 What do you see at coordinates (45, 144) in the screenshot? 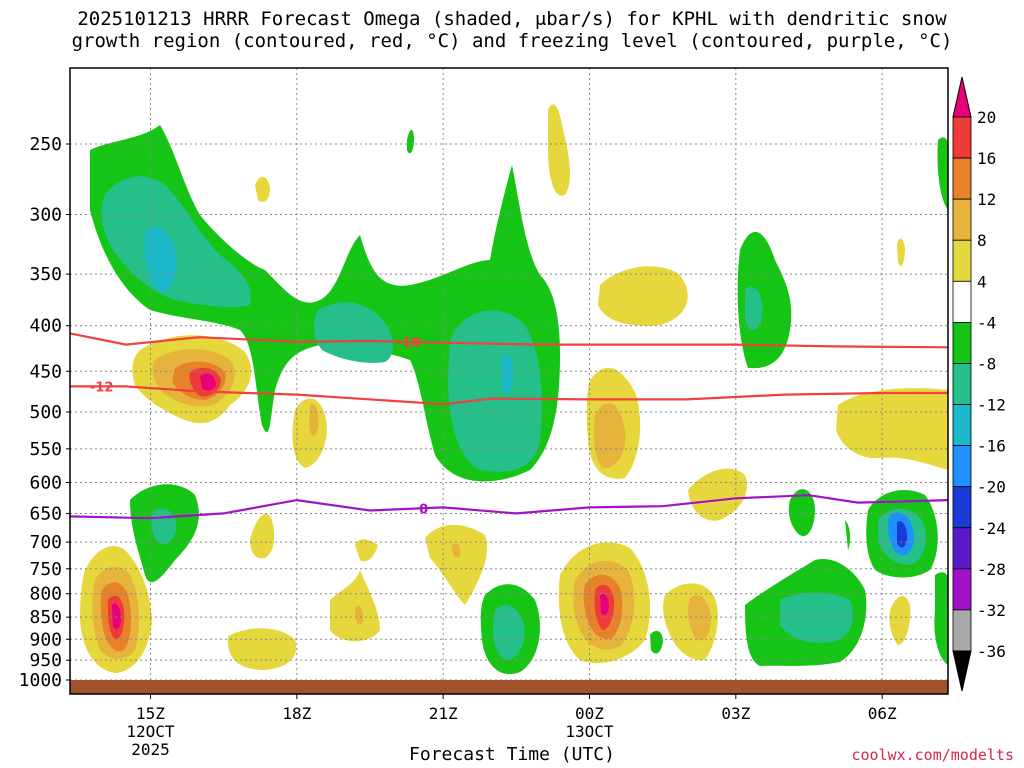
I see `y-tick-label: 250` at bounding box center [45, 144].